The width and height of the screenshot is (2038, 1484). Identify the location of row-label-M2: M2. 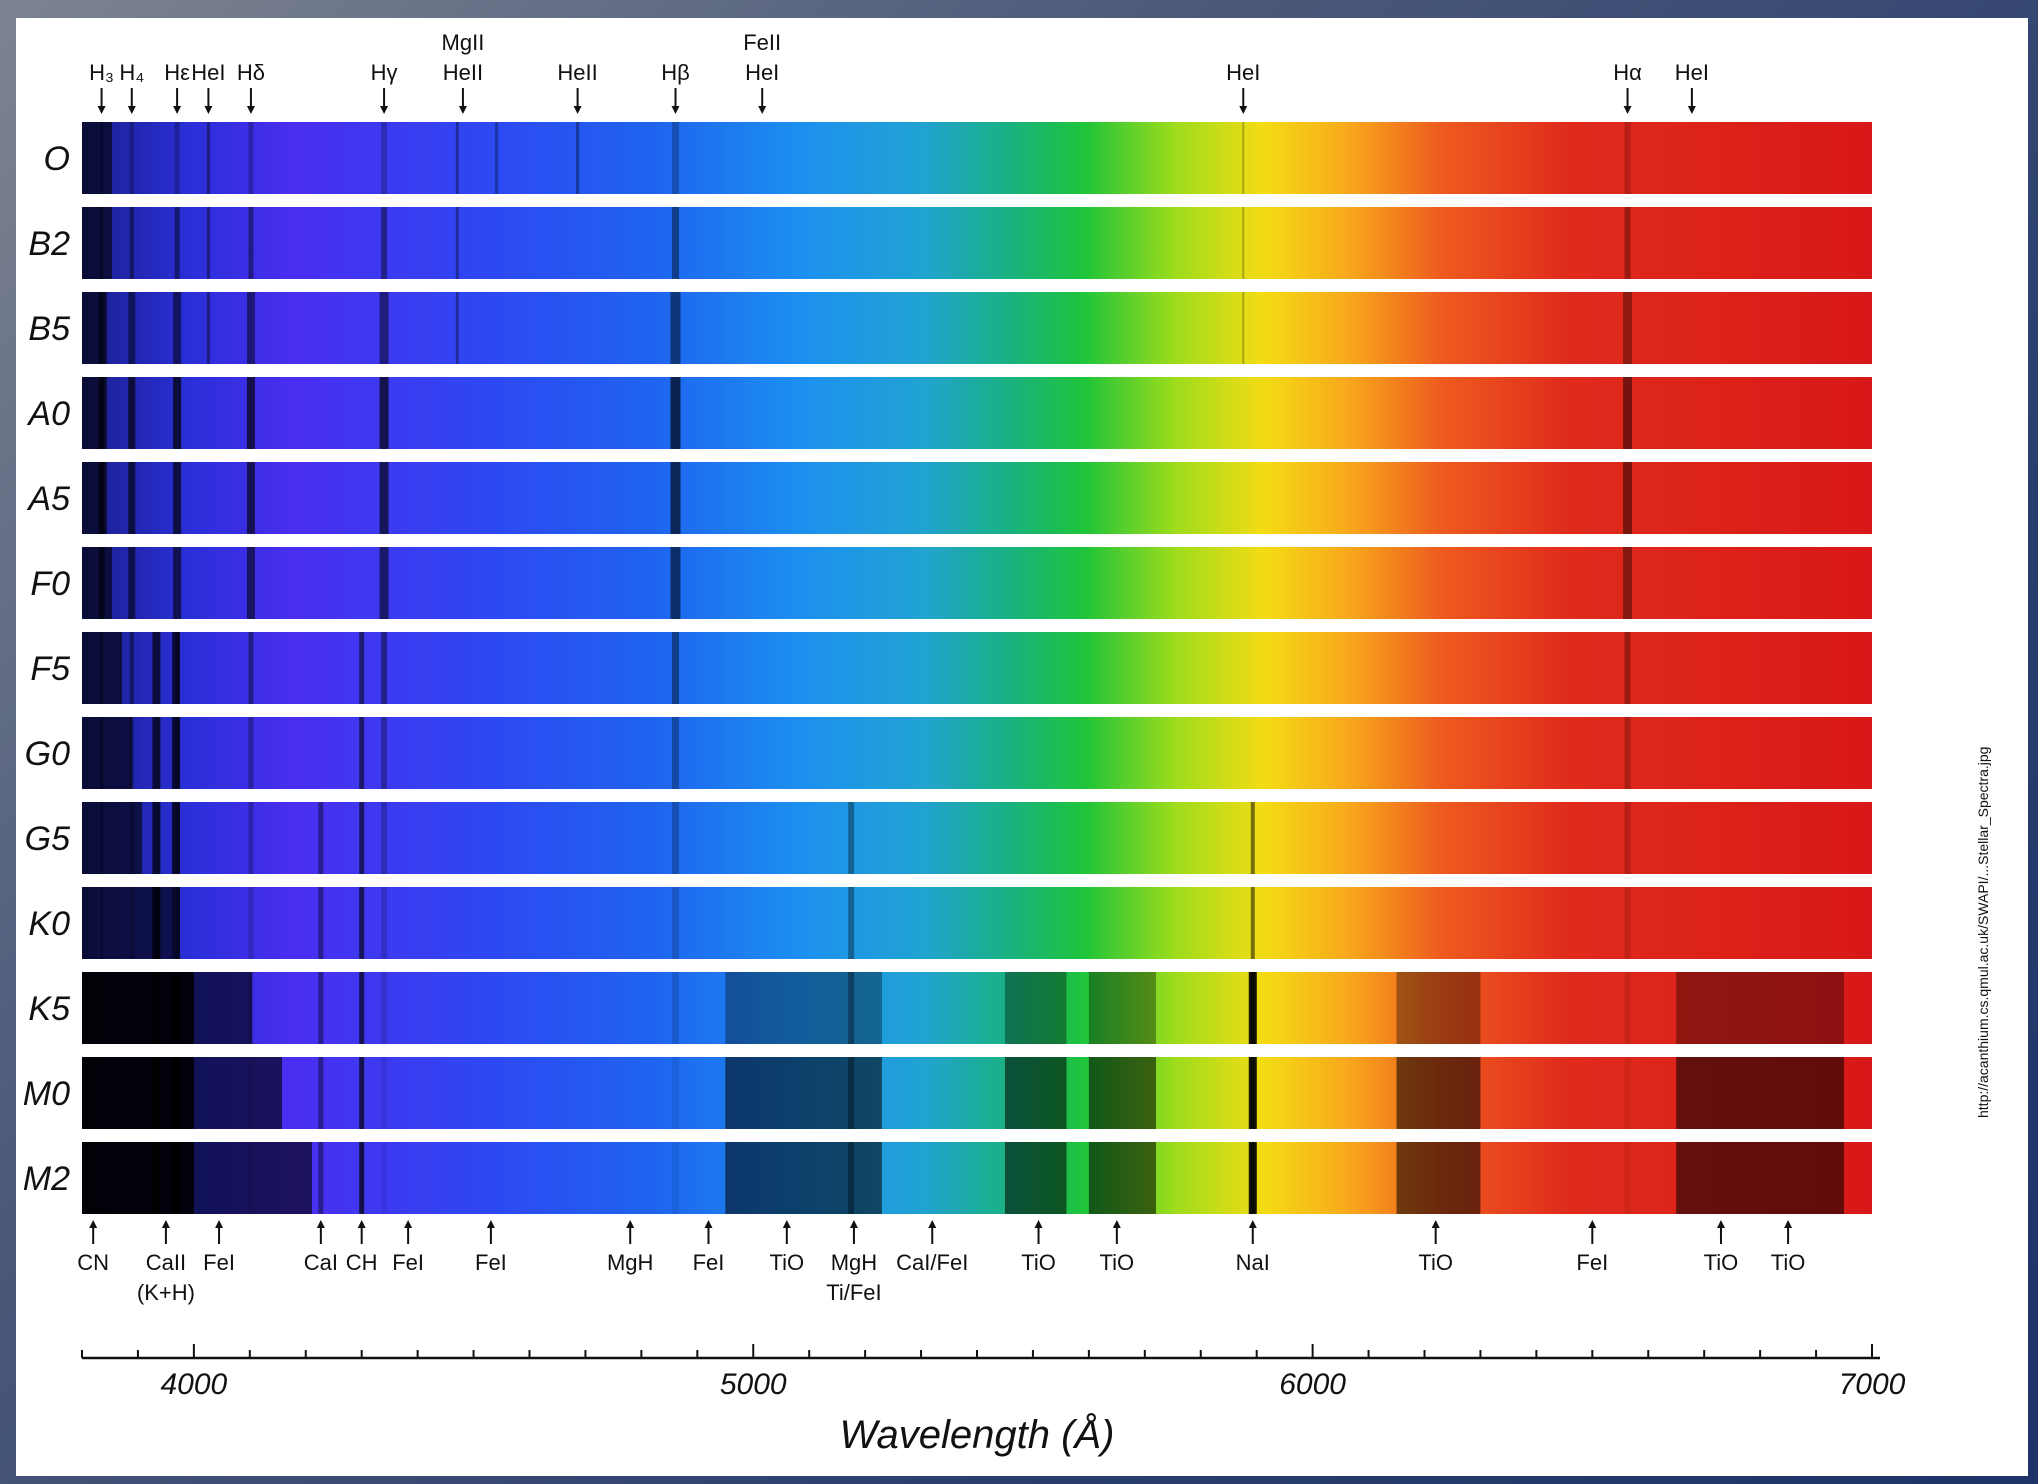
(46, 1179).